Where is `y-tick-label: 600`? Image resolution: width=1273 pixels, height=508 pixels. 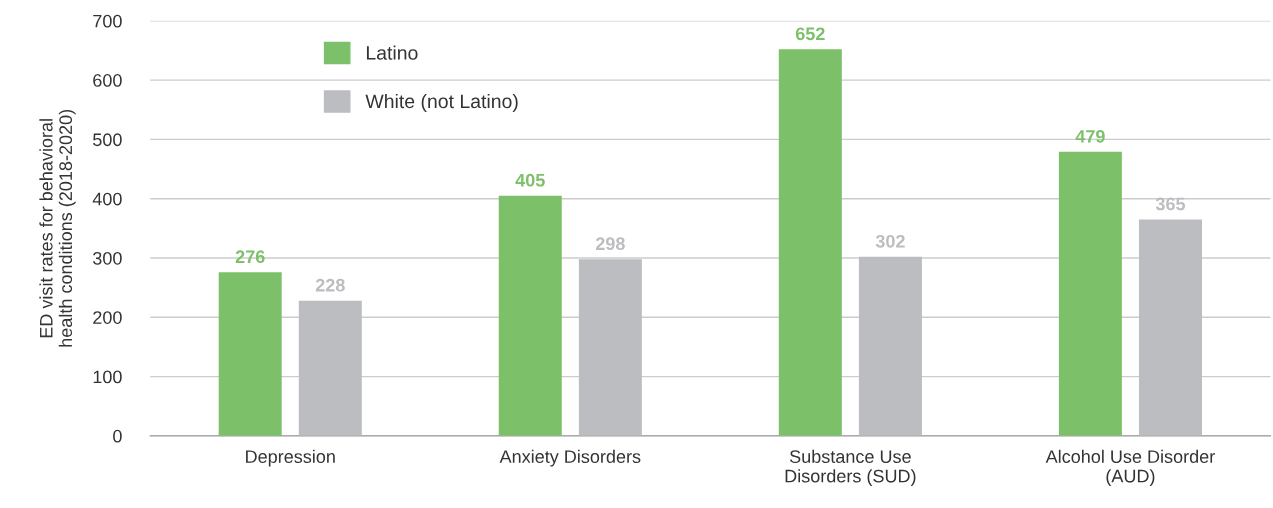 y-tick-label: 600 is located at coordinates (107, 80).